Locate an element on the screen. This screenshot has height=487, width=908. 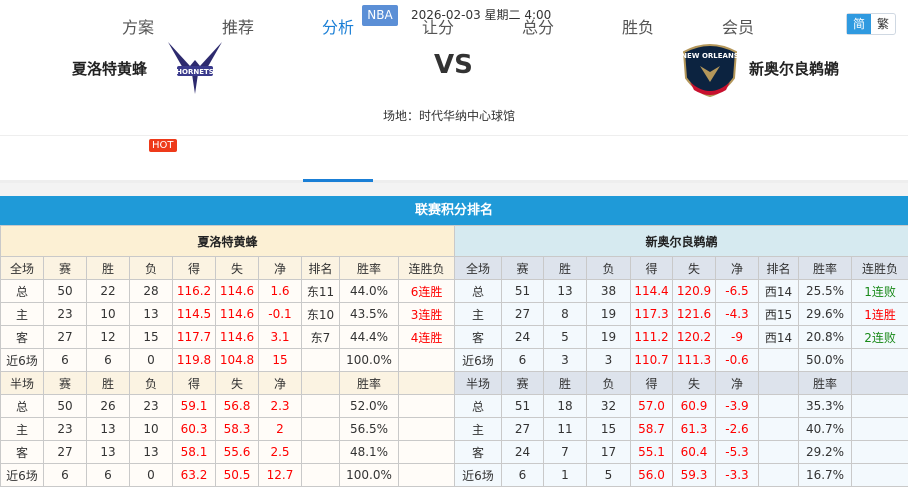
table-cell: 52.0% is located at coordinates (369, 406).